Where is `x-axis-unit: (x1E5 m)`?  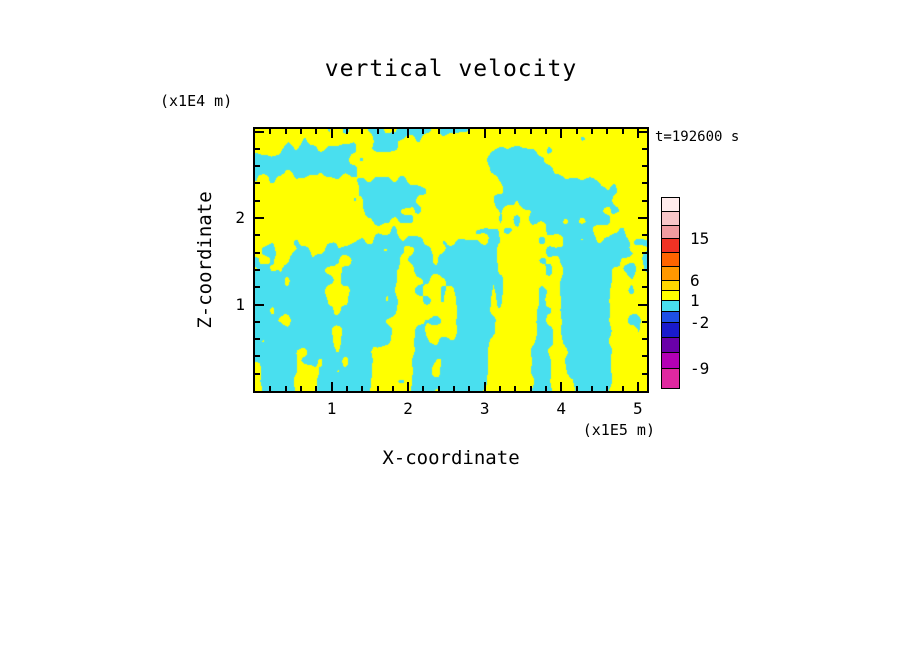
x-axis-unit: (x1E5 m) is located at coordinates (618, 430).